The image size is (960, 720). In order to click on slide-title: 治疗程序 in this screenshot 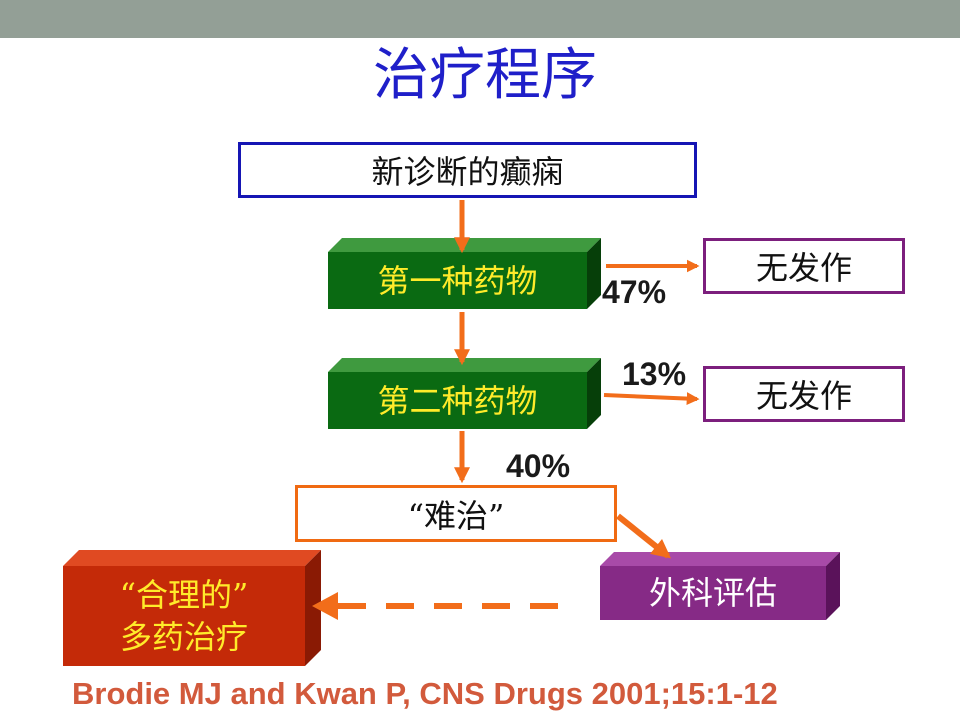, I will do `click(485, 75)`.